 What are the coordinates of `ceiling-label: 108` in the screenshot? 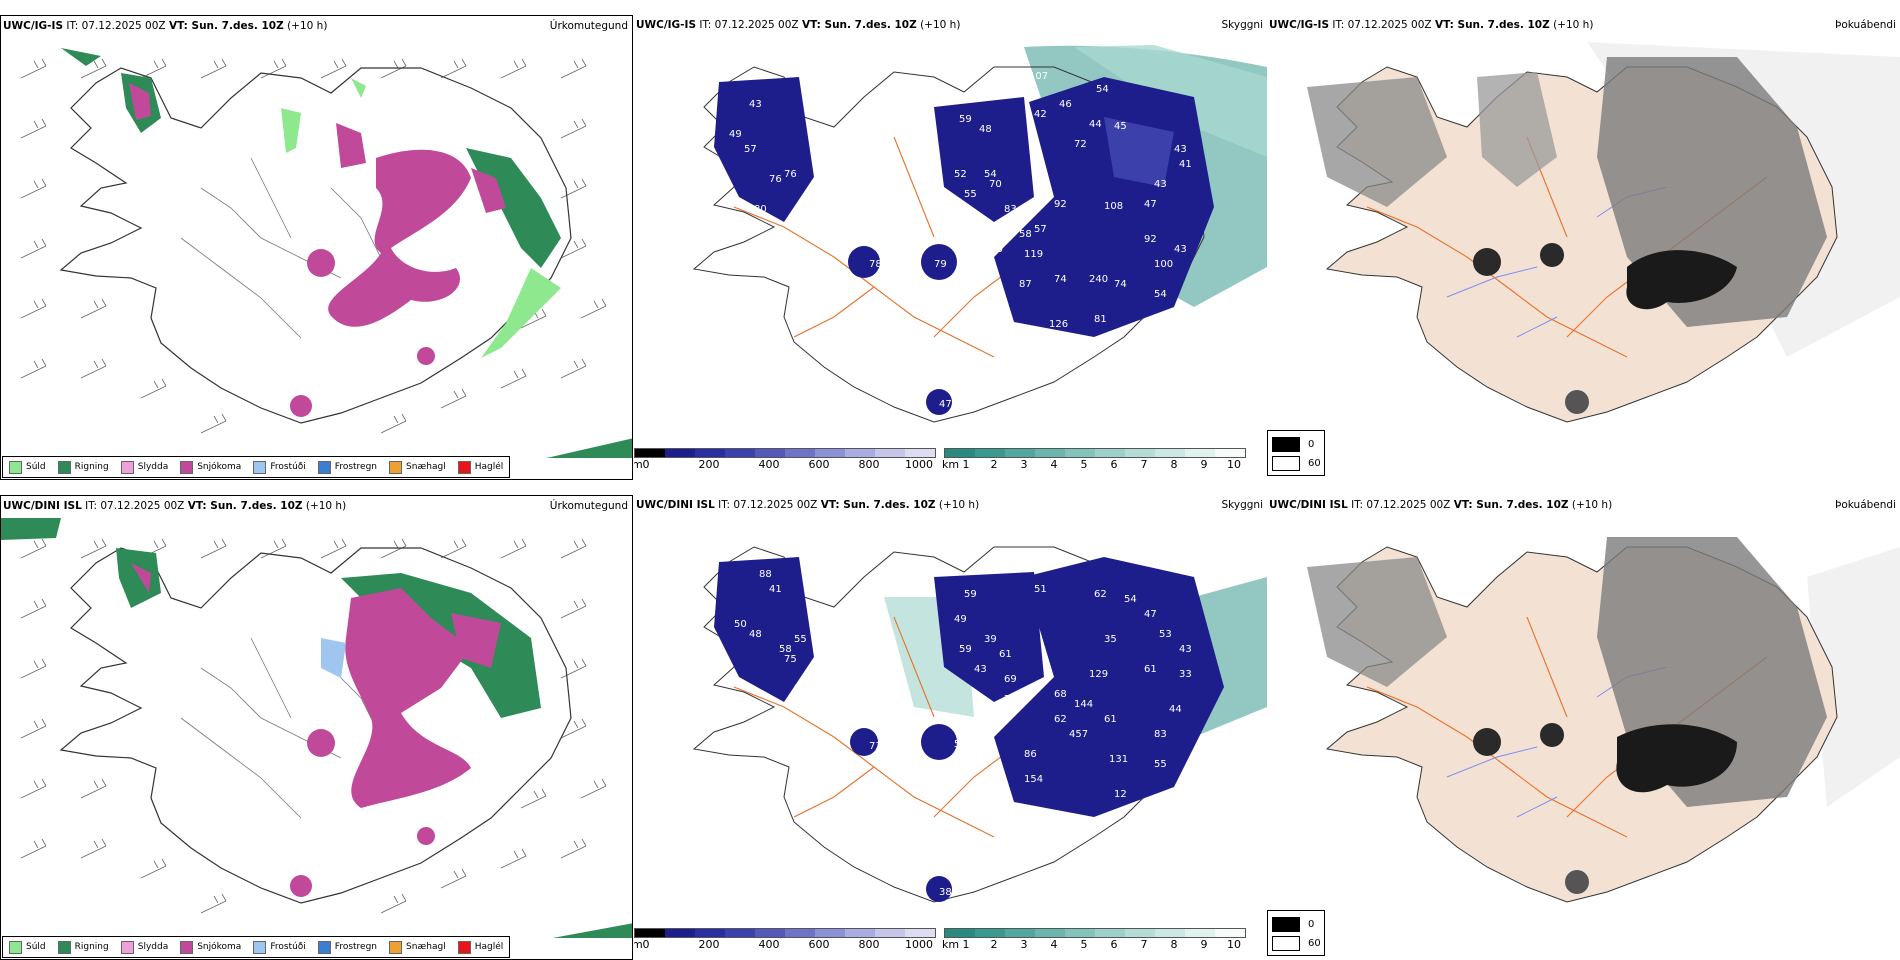 It's located at (1113, 206).